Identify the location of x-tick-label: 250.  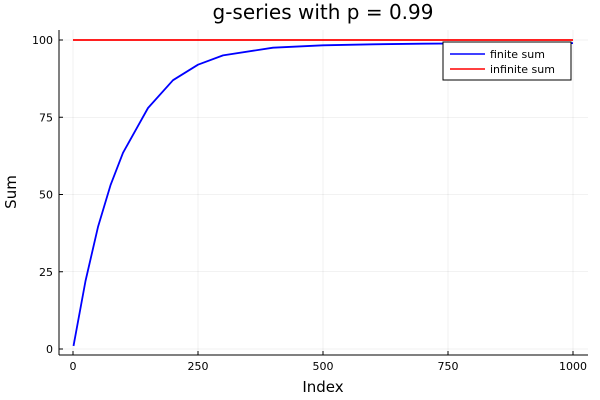
(198, 366).